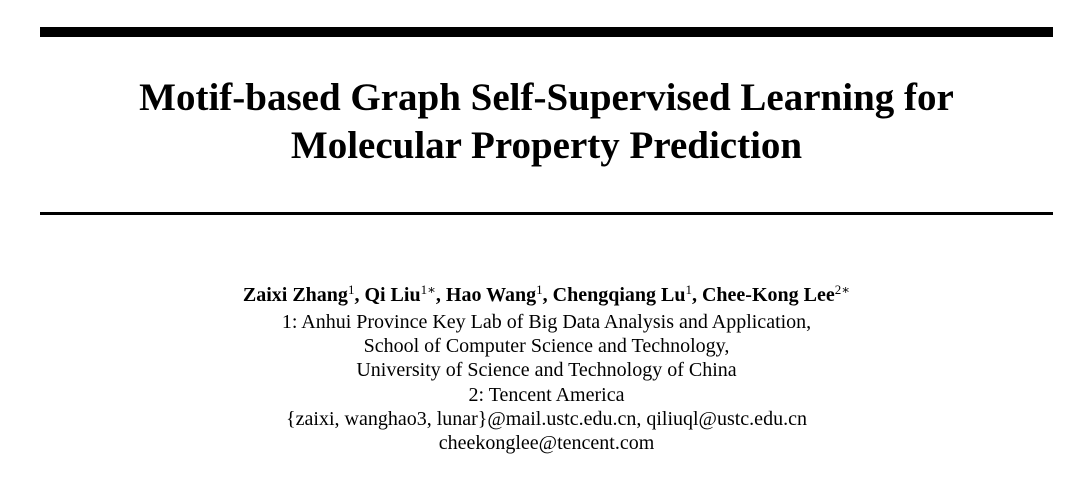  I want to click on bottom-rule, so click(546, 213).